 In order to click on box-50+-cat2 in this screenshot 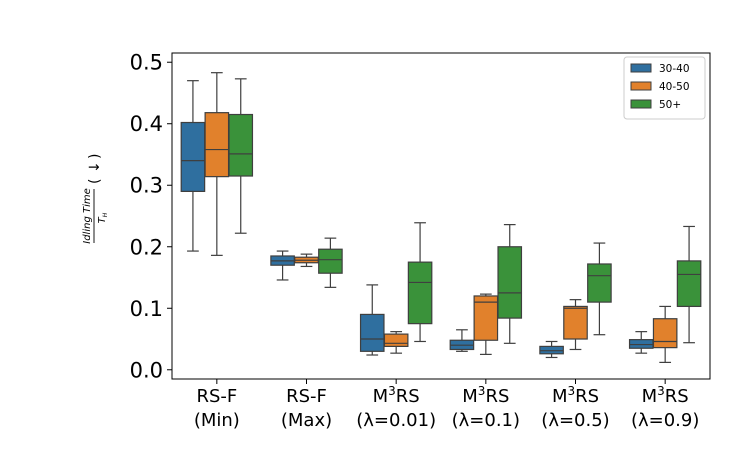, I will do `click(420, 282)`.